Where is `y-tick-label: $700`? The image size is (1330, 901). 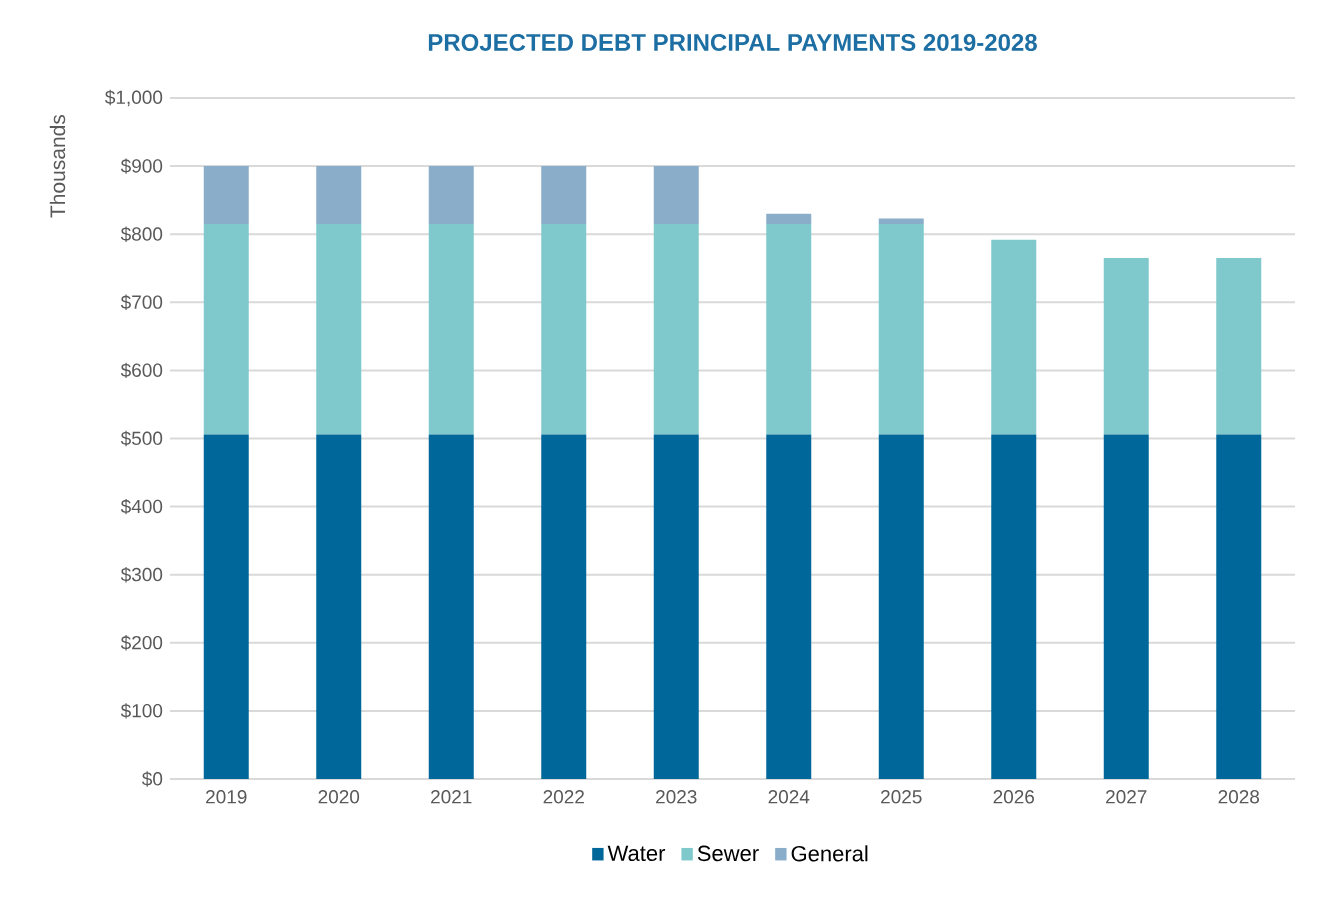
y-tick-label: $700 is located at coordinates (141, 302).